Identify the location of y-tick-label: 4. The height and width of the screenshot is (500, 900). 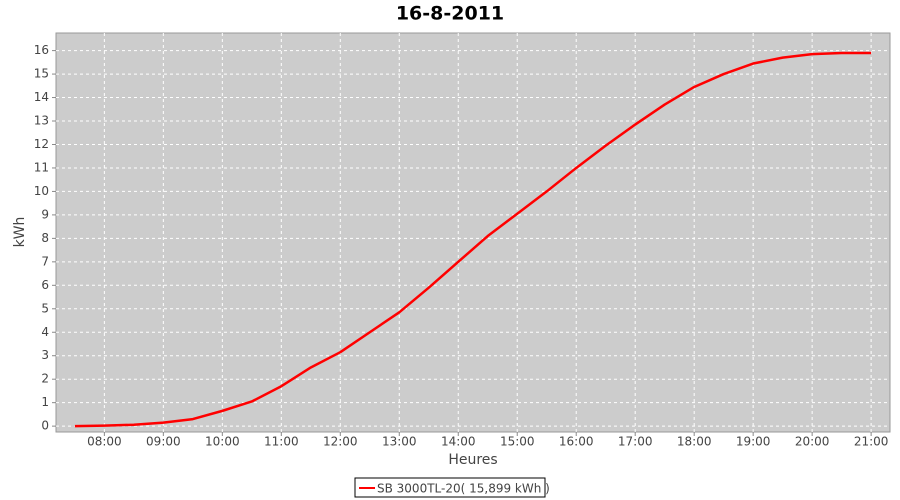
(45, 332).